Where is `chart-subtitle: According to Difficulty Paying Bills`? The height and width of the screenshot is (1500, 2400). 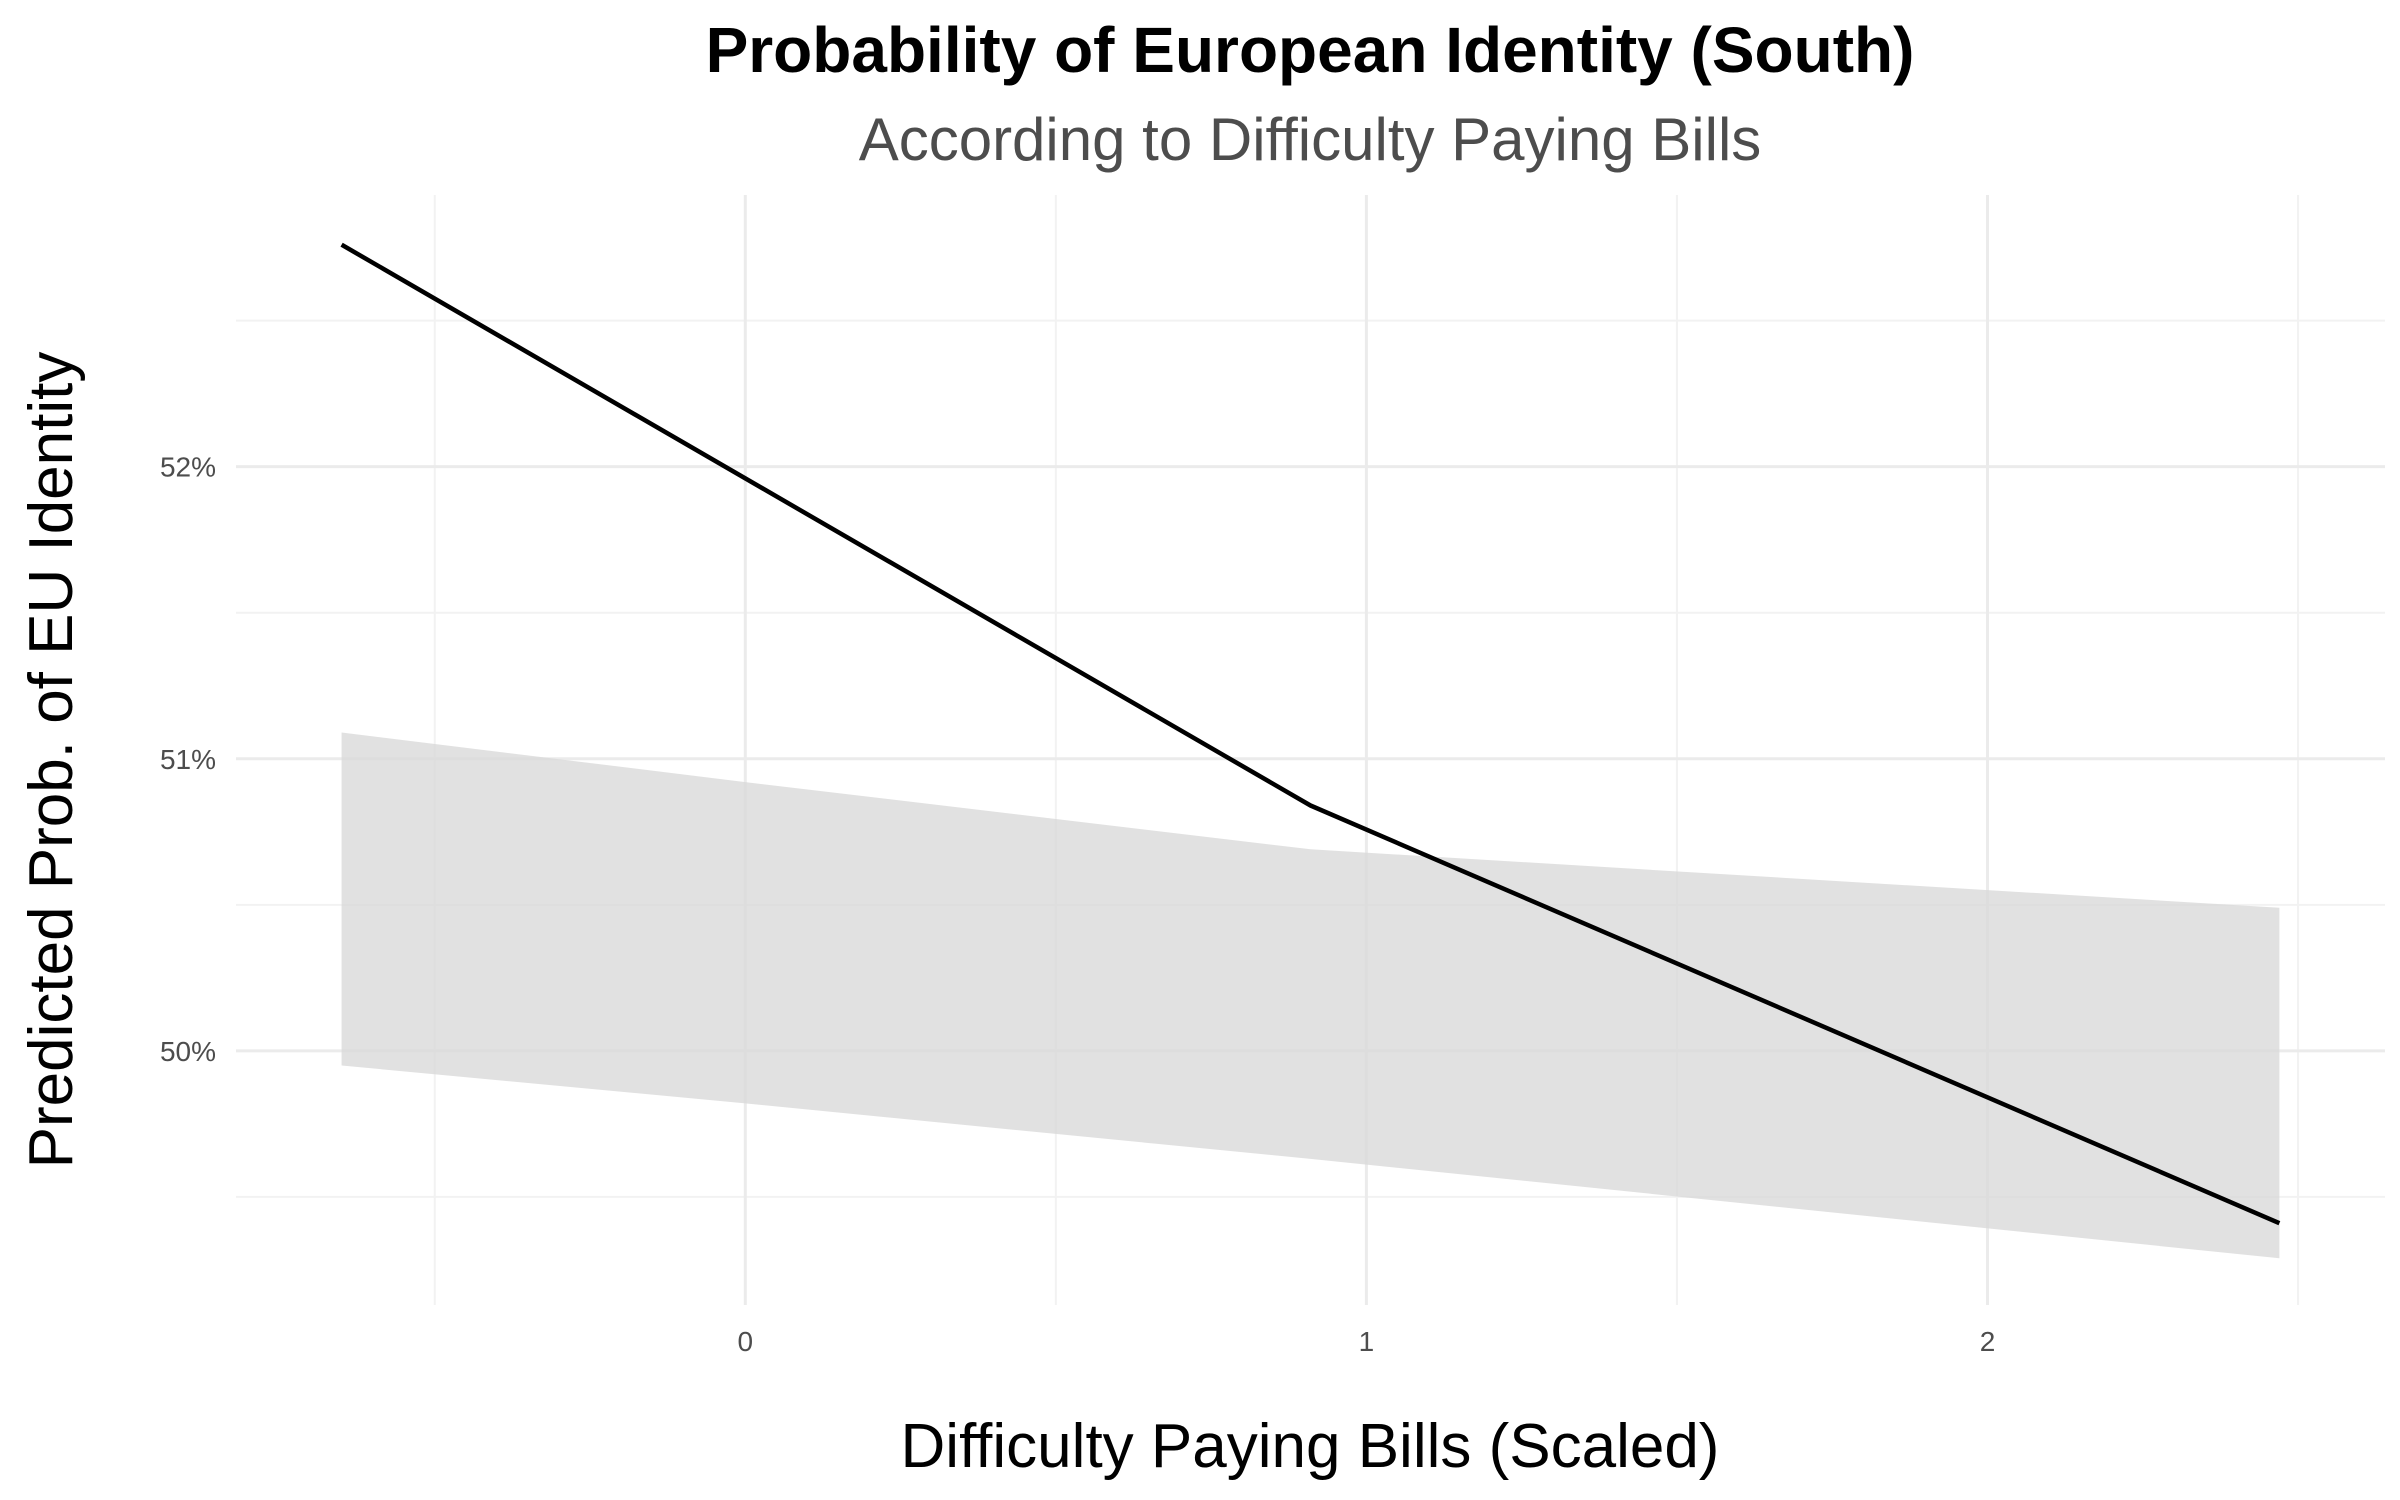
chart-subtitle: According to Difficulty Paying Bills is located at coordinates (1310, 139).